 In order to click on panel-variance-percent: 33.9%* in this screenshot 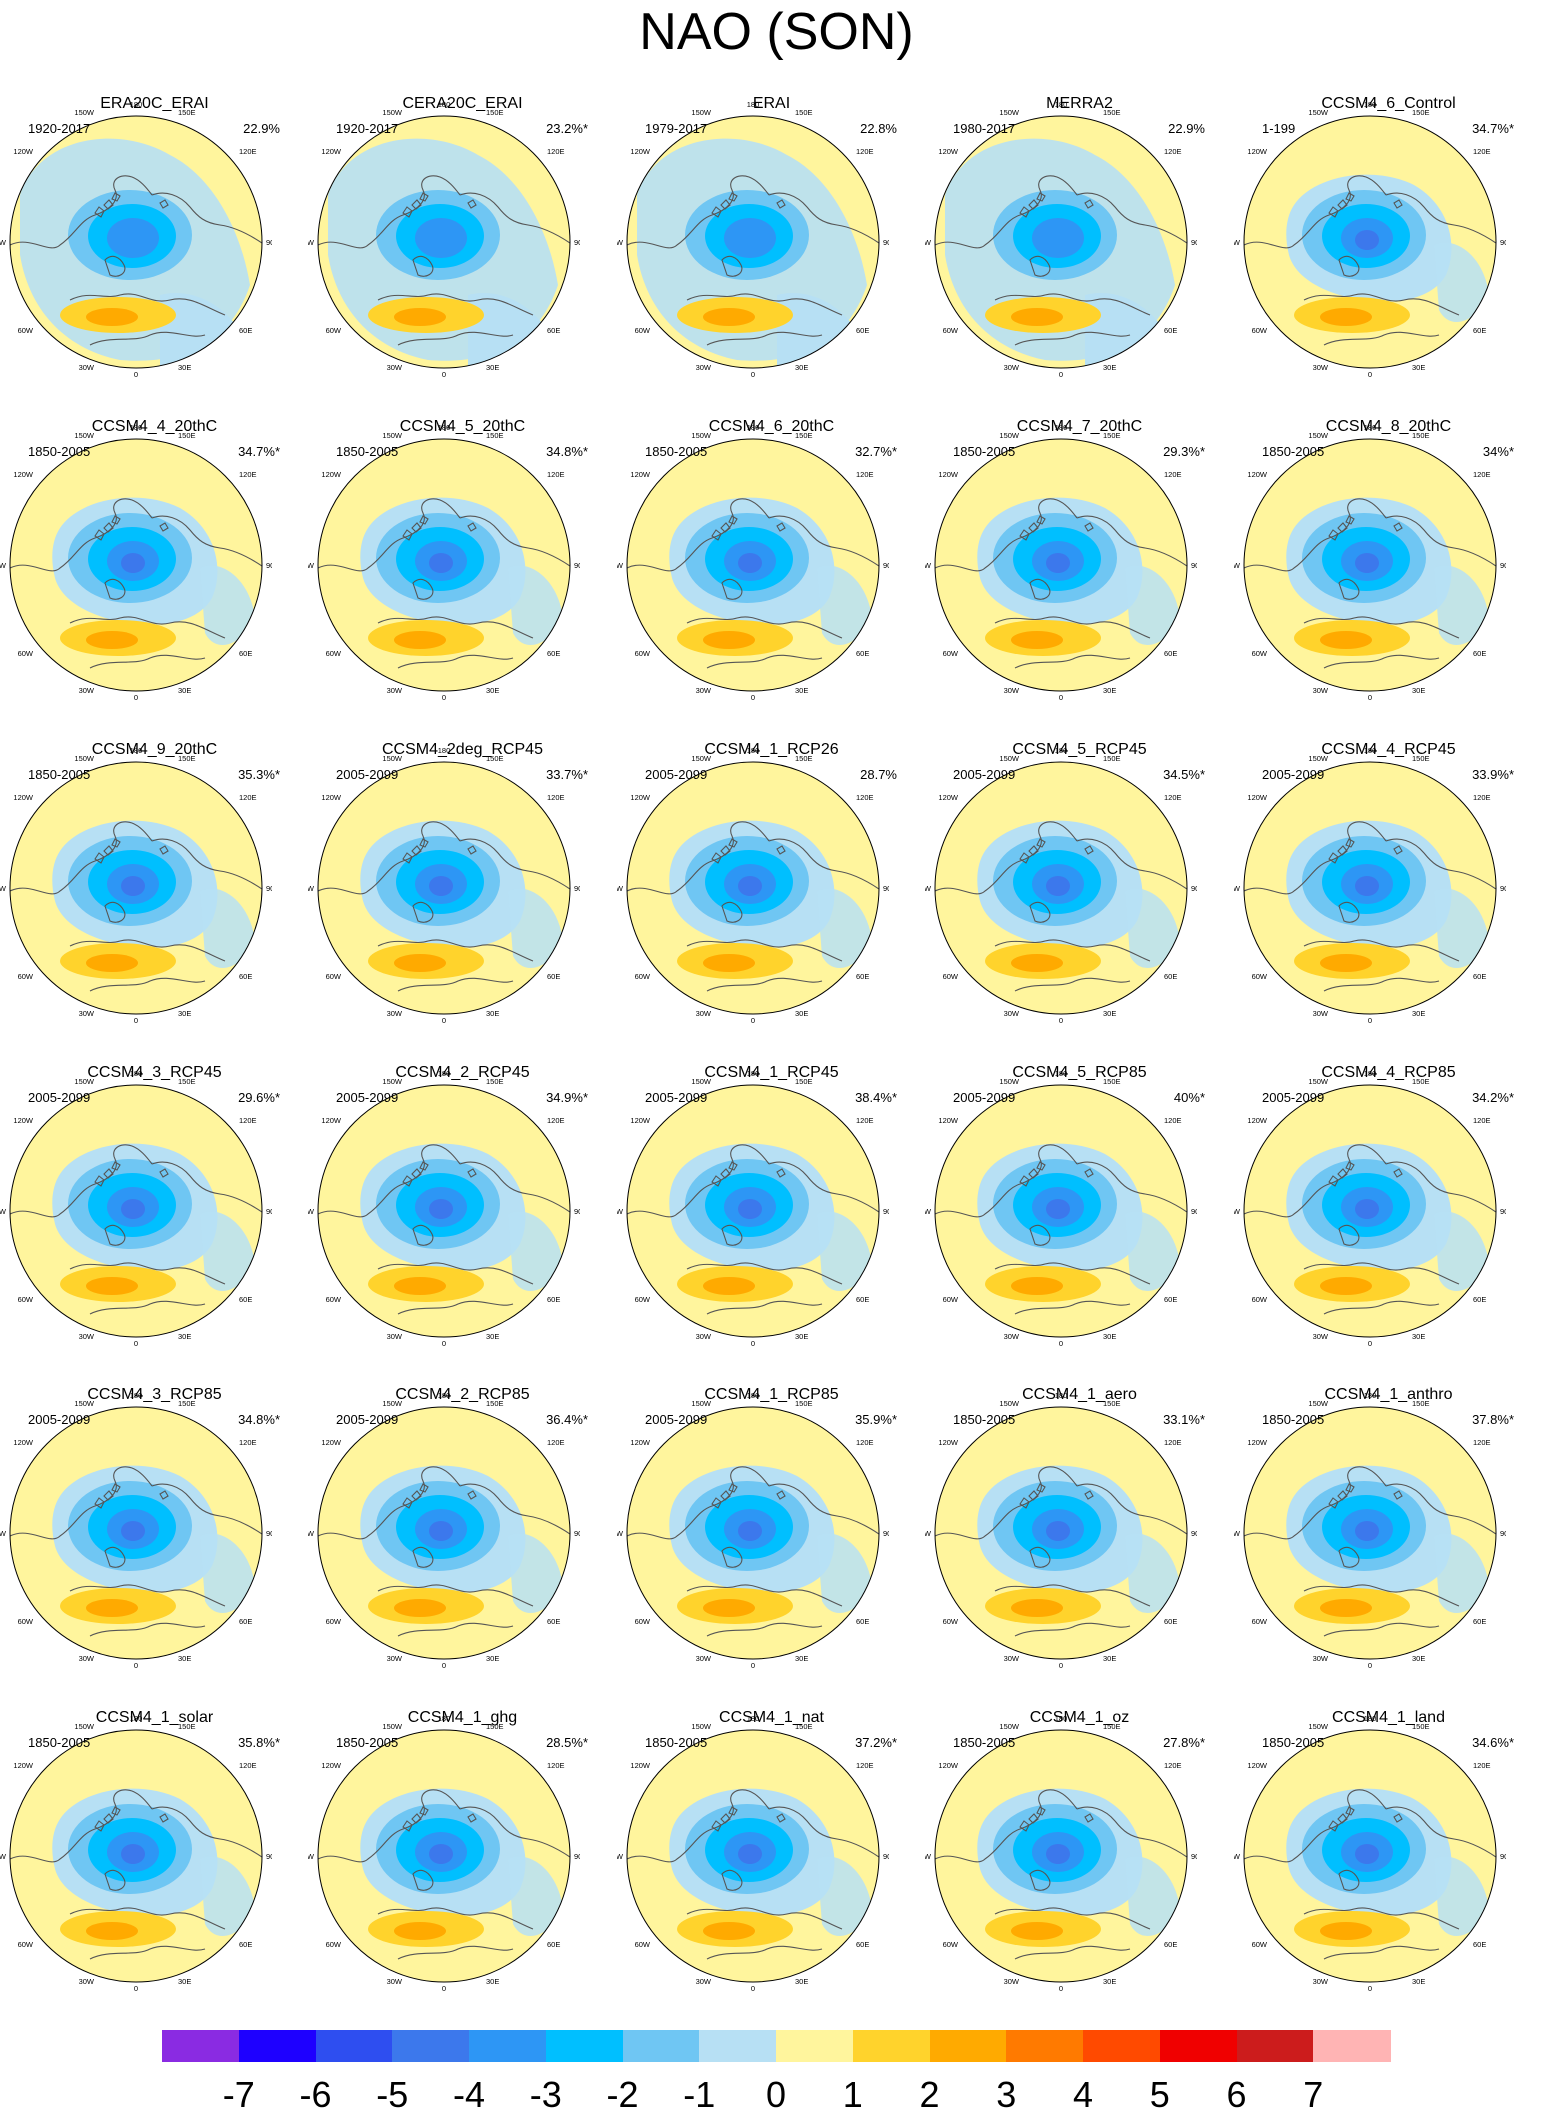, I will do `click(1493, 774)`.